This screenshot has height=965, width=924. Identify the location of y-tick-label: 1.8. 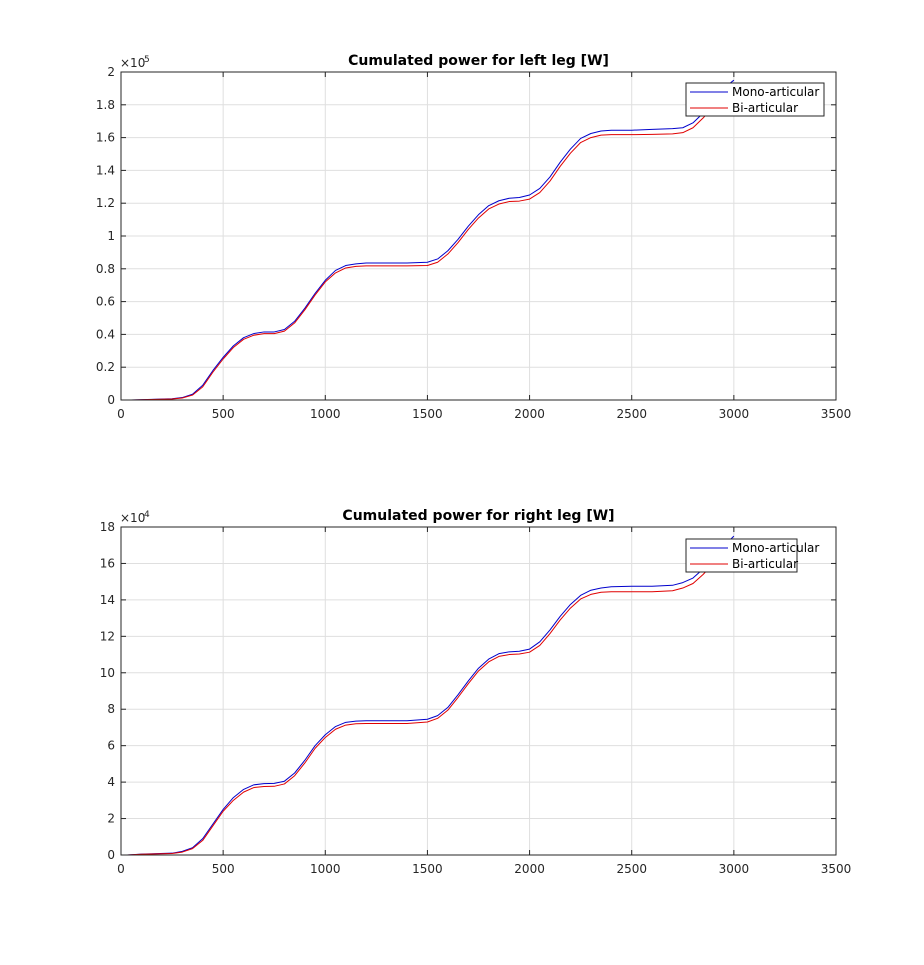
(105, 105).